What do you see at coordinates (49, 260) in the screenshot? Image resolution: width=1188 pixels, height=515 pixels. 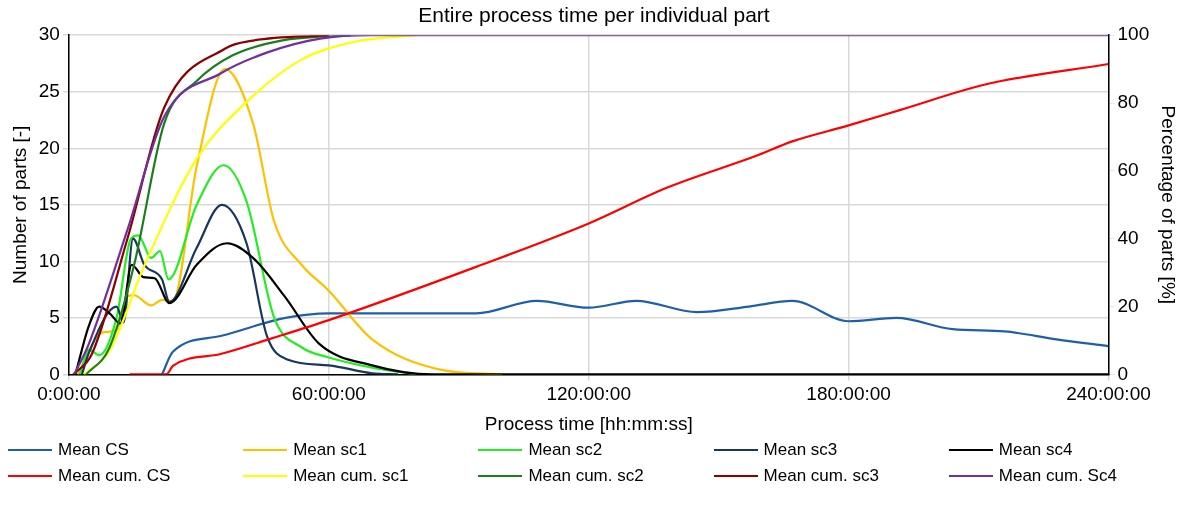 I see `y-tick-label: 10` at bounding box center [49, 260].